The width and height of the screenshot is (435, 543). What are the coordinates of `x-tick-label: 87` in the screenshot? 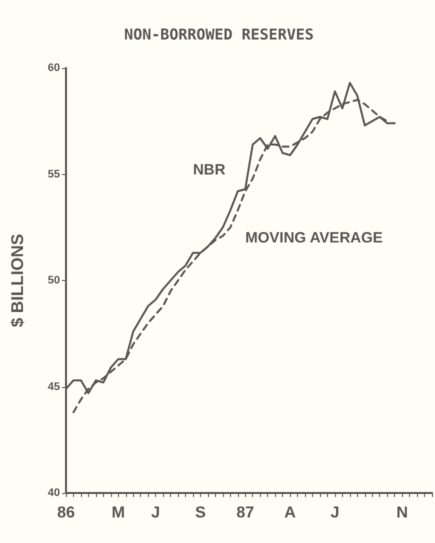 It's located at (245, 513).